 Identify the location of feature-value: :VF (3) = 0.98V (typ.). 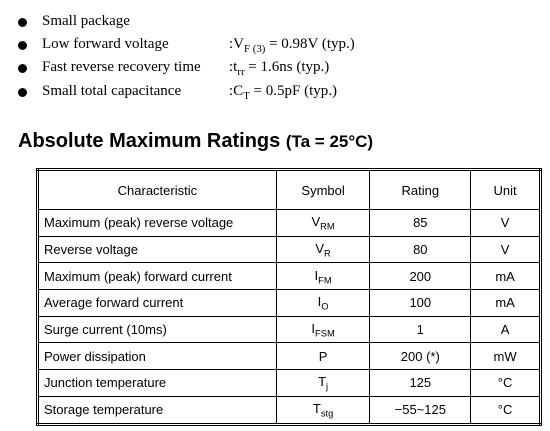
(292, 45).